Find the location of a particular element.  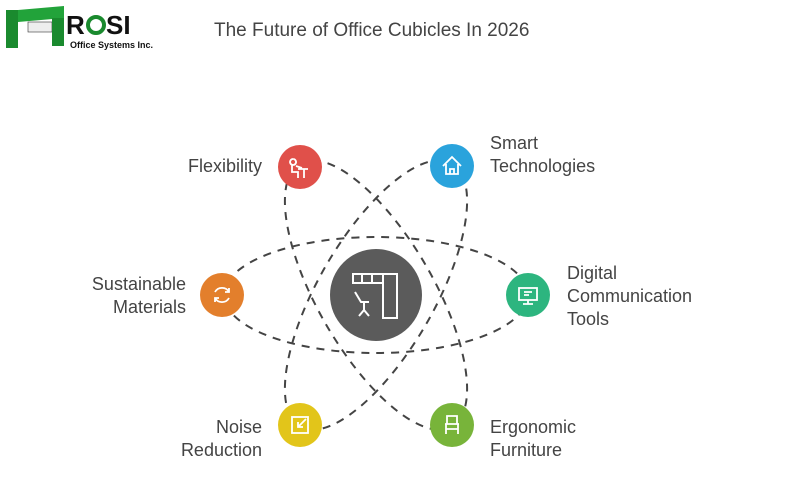

node-flexibility is located at coordinates (300, 167).